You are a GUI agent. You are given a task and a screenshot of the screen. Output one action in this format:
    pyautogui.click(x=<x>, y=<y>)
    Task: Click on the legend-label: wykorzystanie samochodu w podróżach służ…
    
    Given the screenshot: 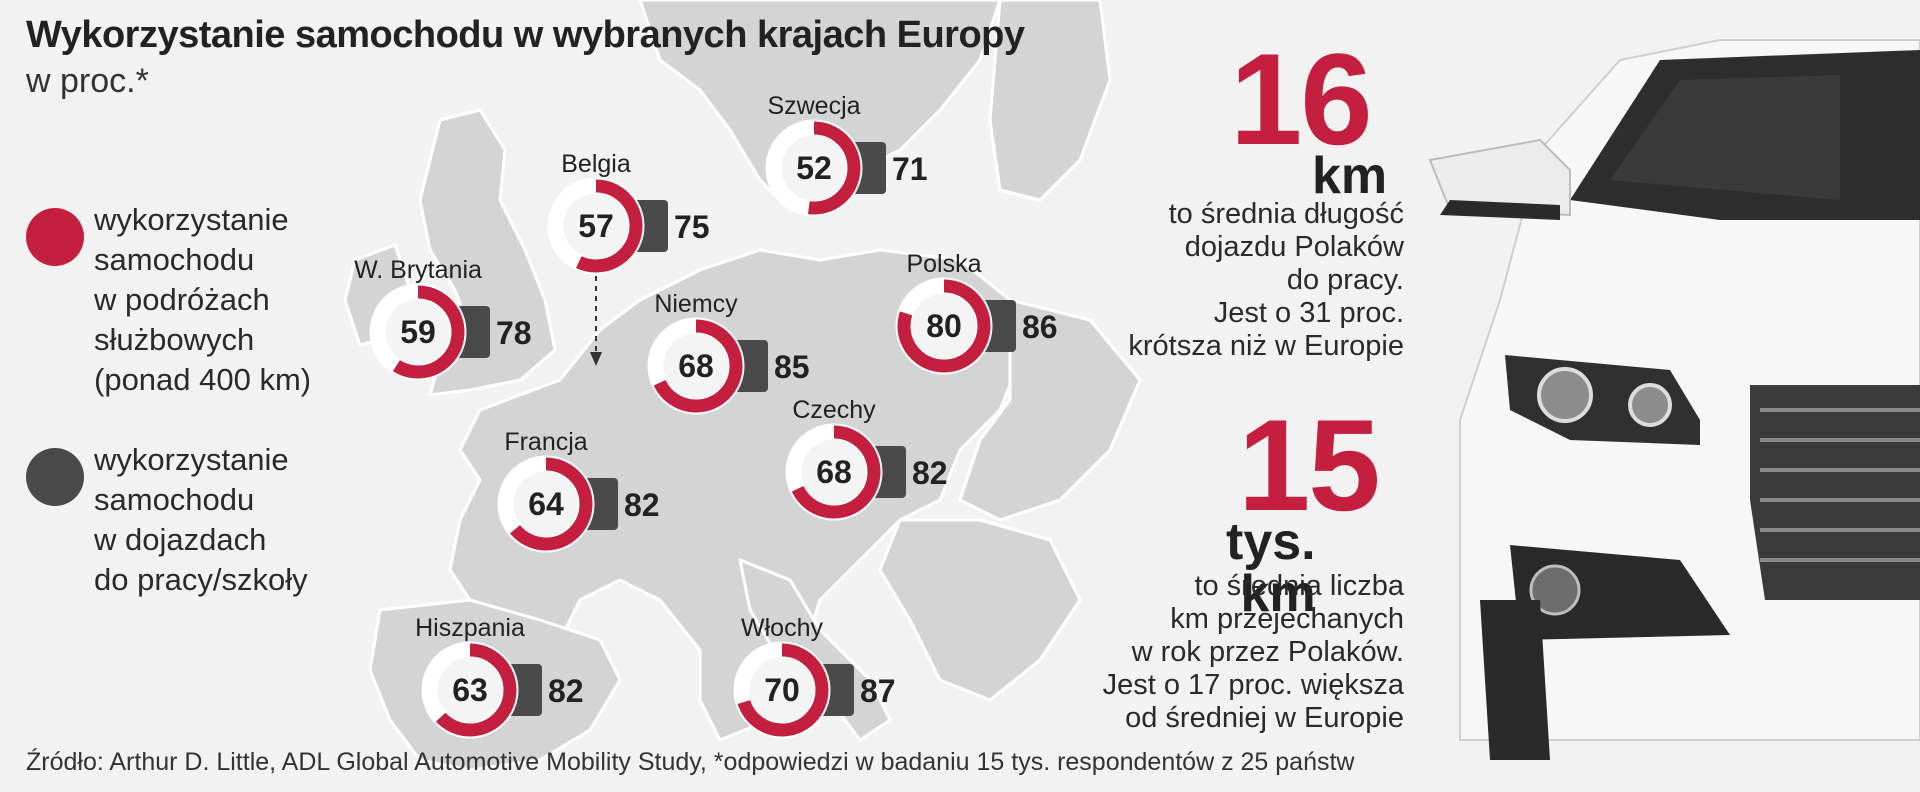 What is the action you would take?
    pyautogui.click(x=203, y=299)
    